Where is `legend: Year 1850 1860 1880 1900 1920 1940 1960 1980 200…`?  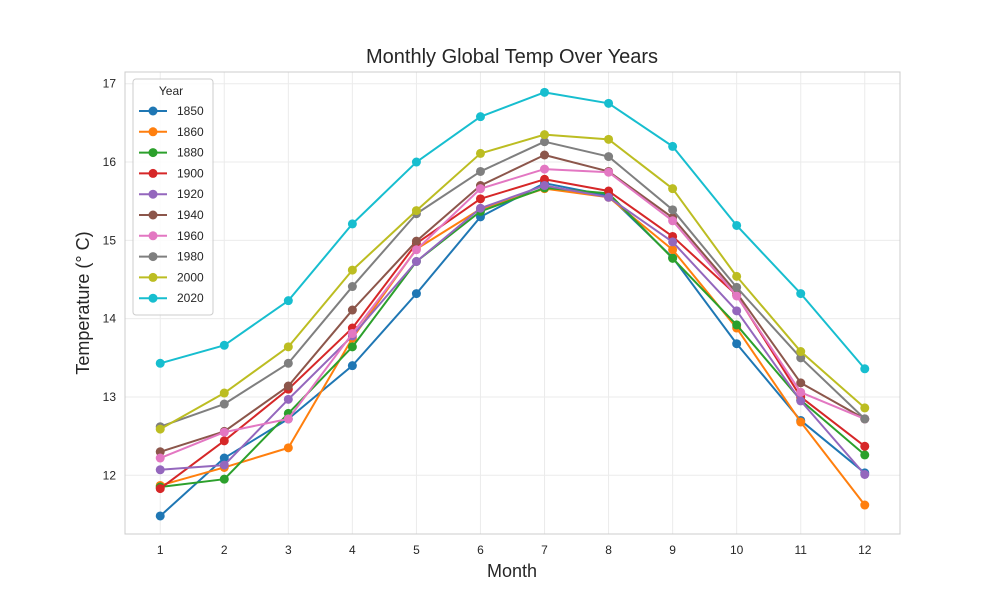 legend: Year 1850 1860 1880 1900 1920 1940 1960 1980 200… is located at coordinates (173, 197).